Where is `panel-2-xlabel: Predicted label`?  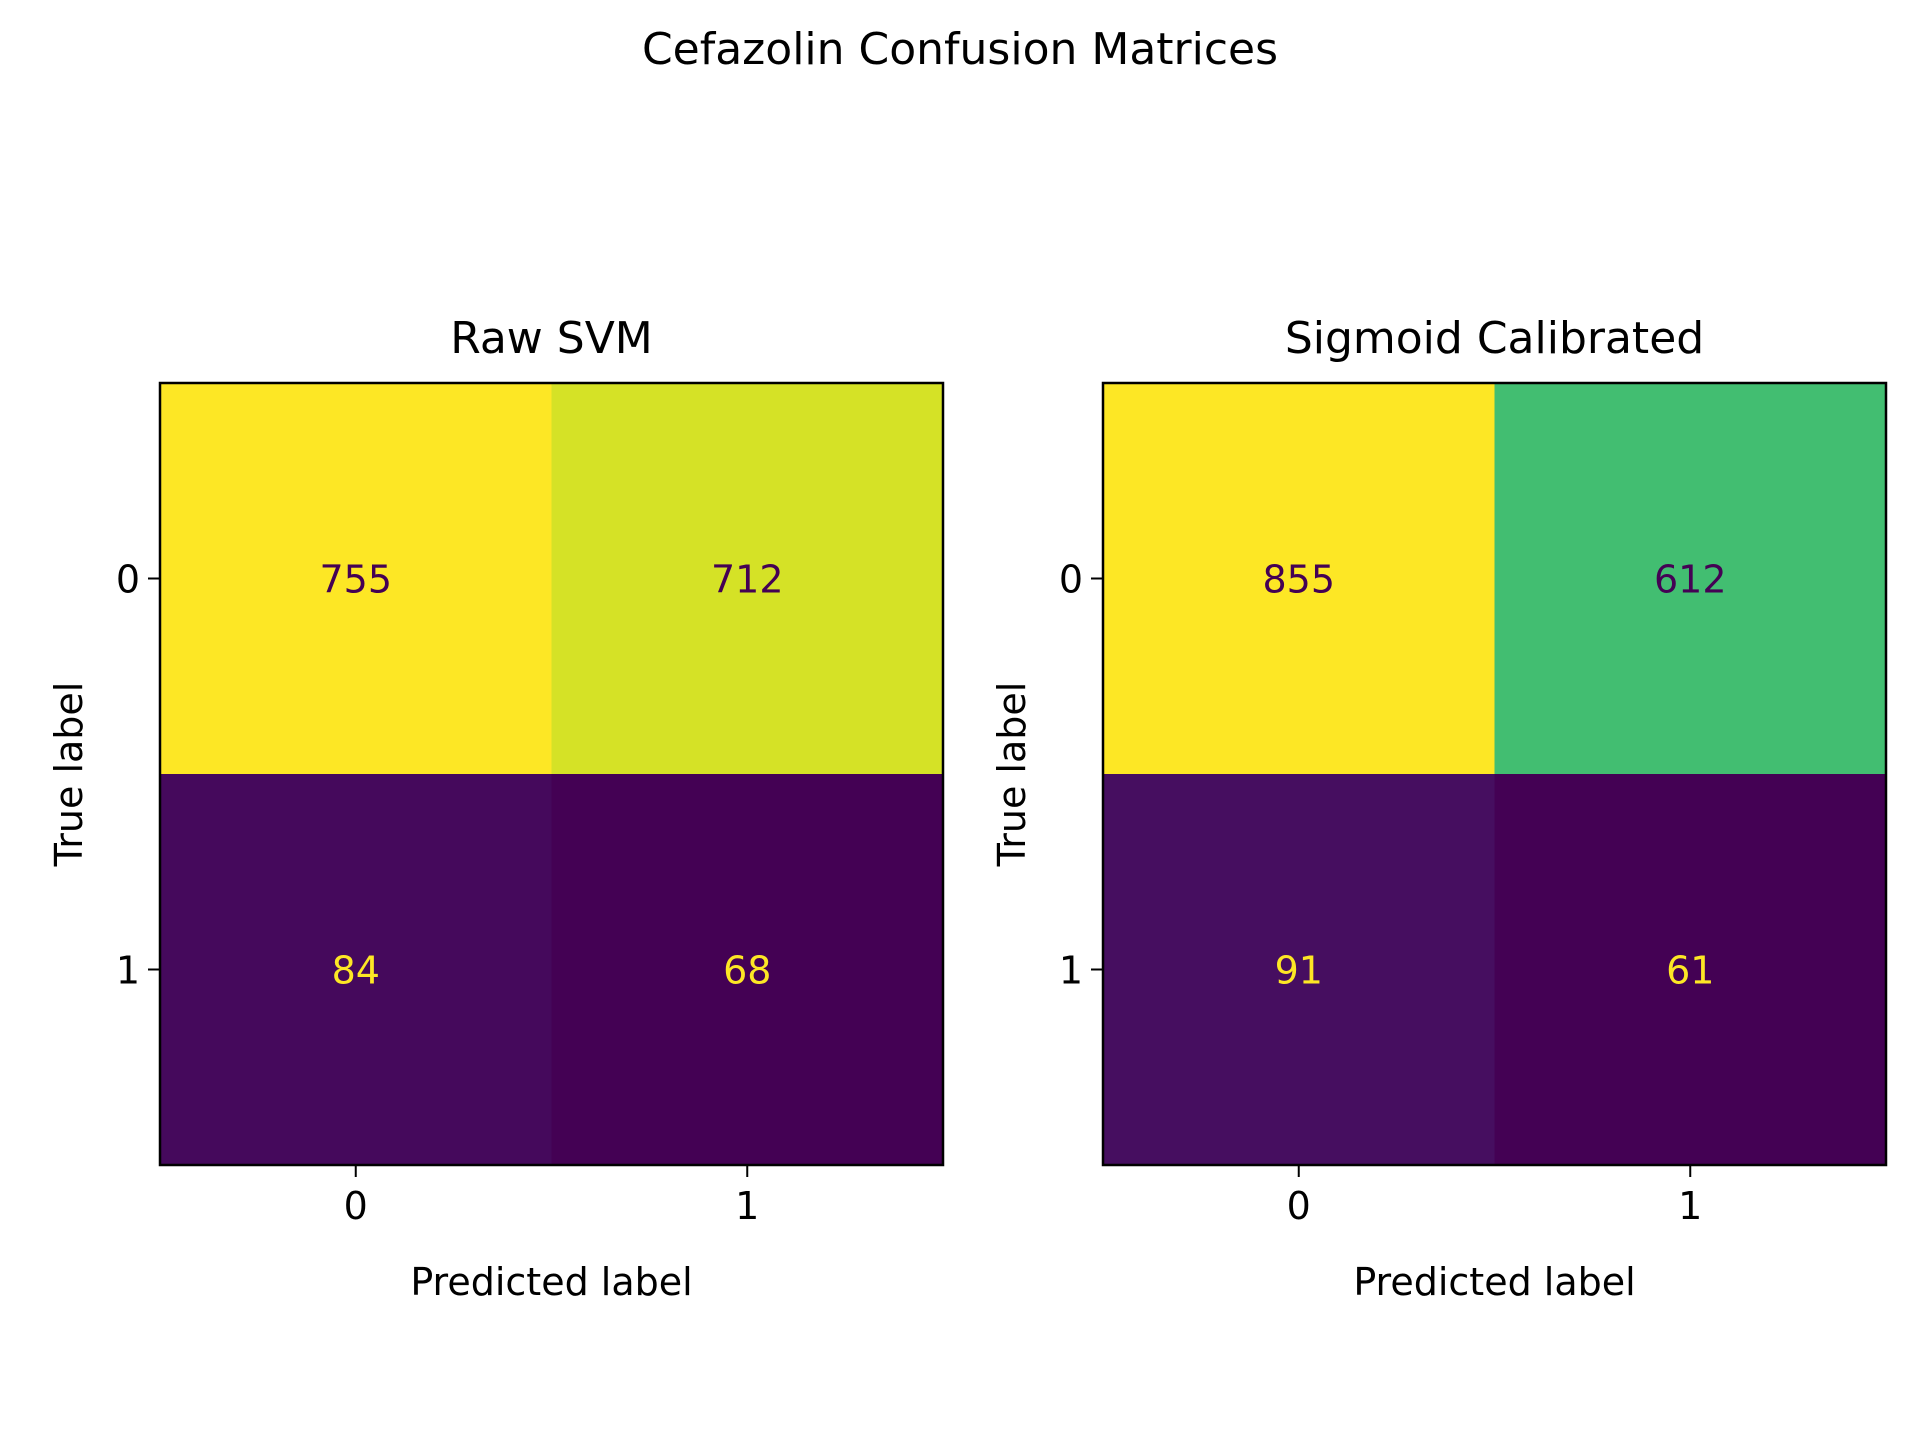 panel-2-xlabel: Predicted label is located at coordinates (1494, 1282).